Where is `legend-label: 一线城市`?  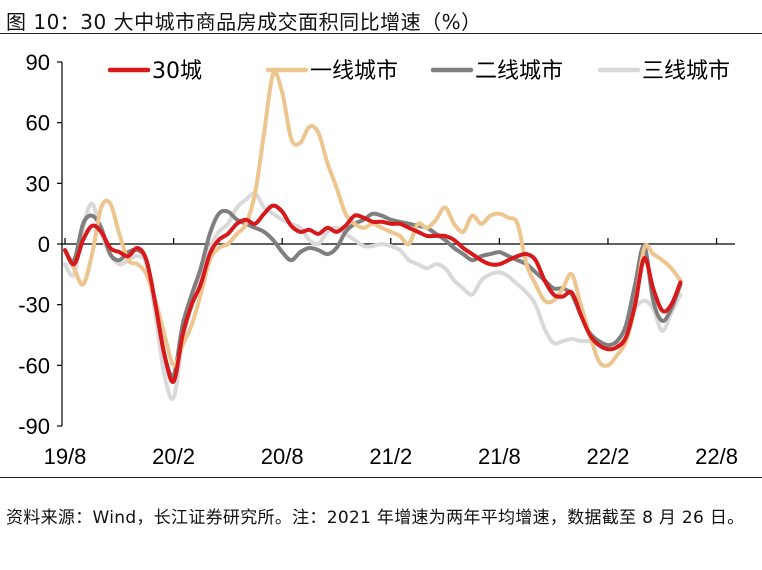 legend-label: 一线城市 is located at coordinates (354, 71).